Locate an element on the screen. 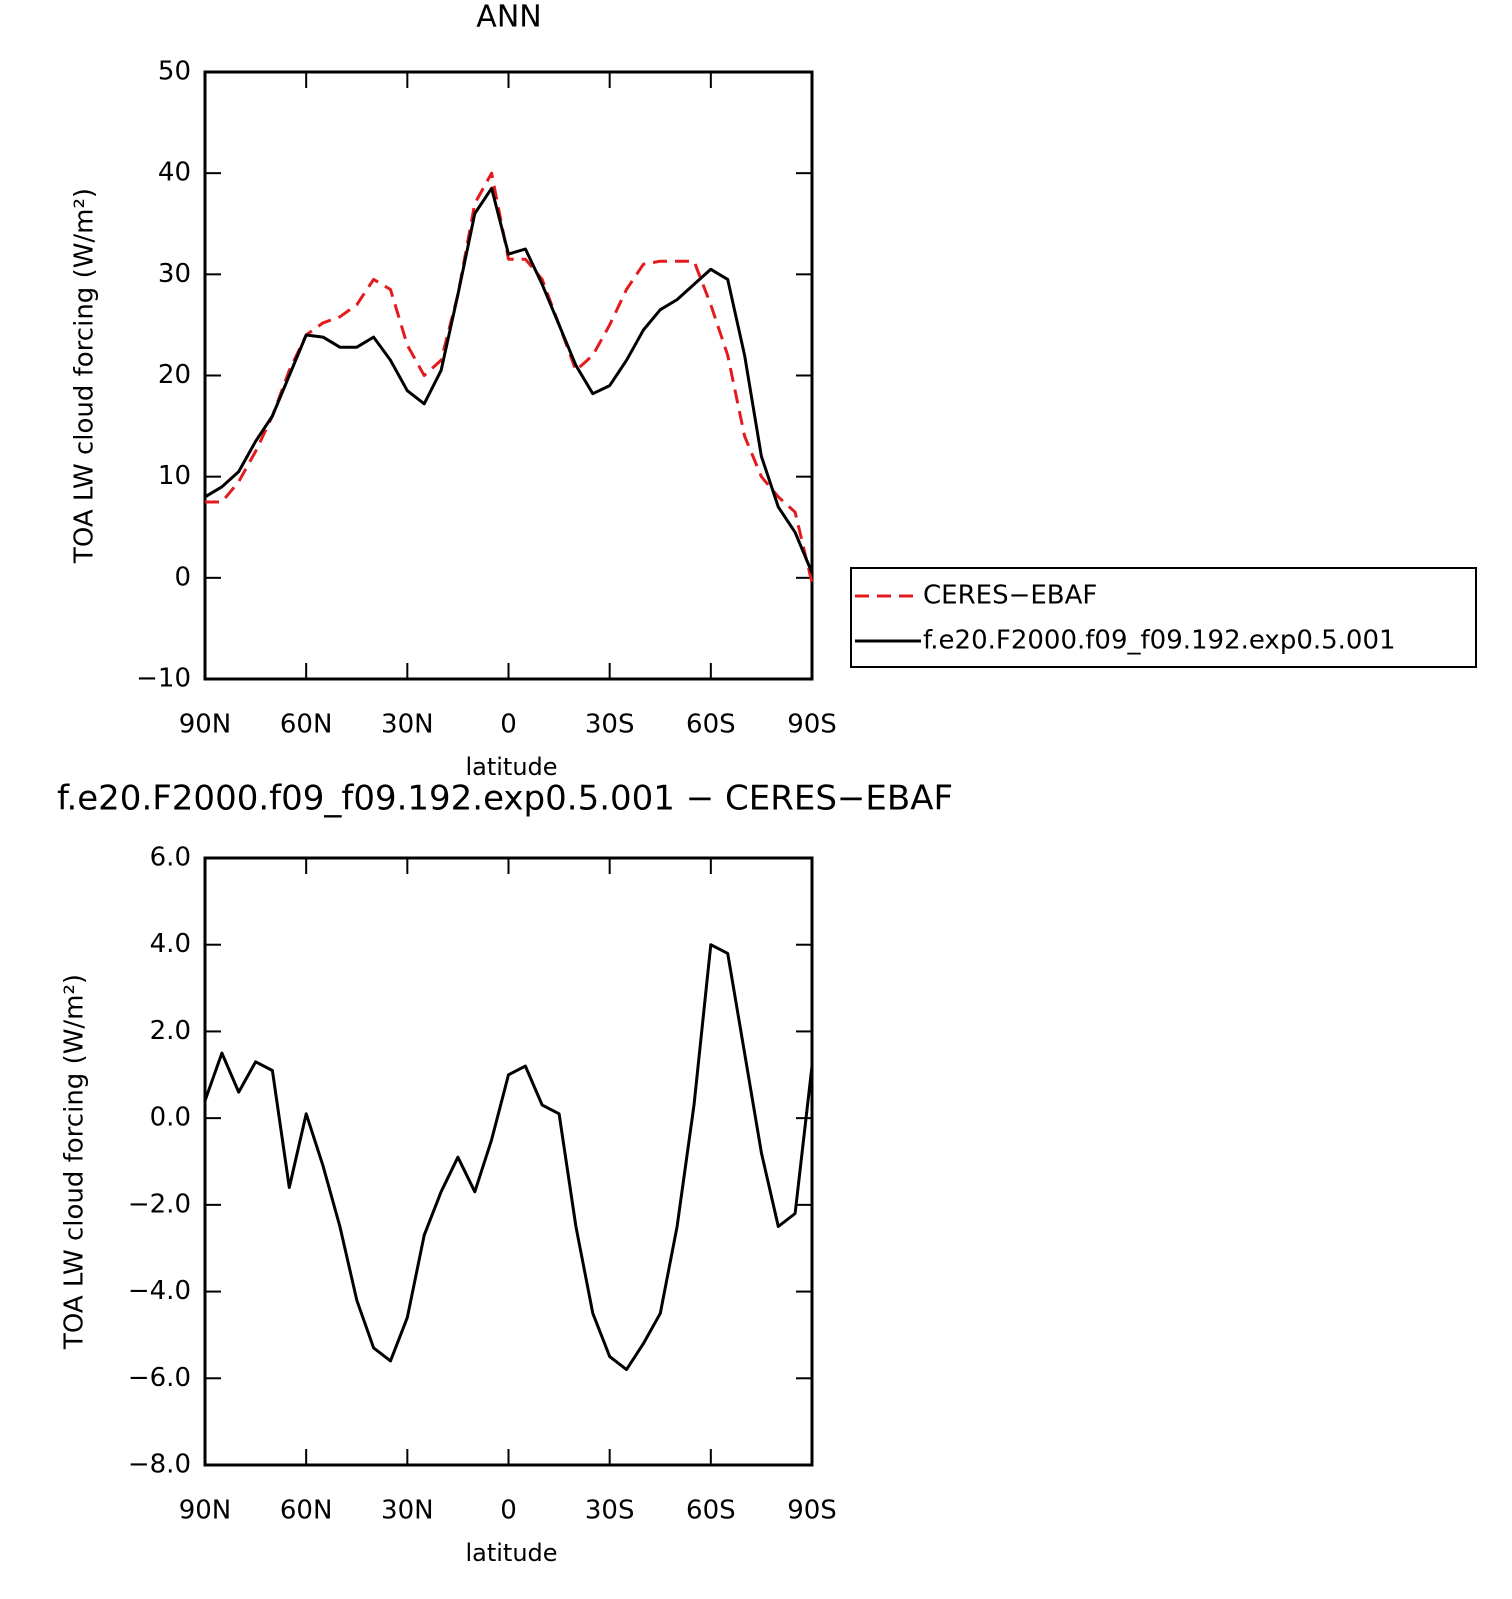 The image size is (1512, 1599). y-tick-label: 50 is located at coordinates (174, 72).